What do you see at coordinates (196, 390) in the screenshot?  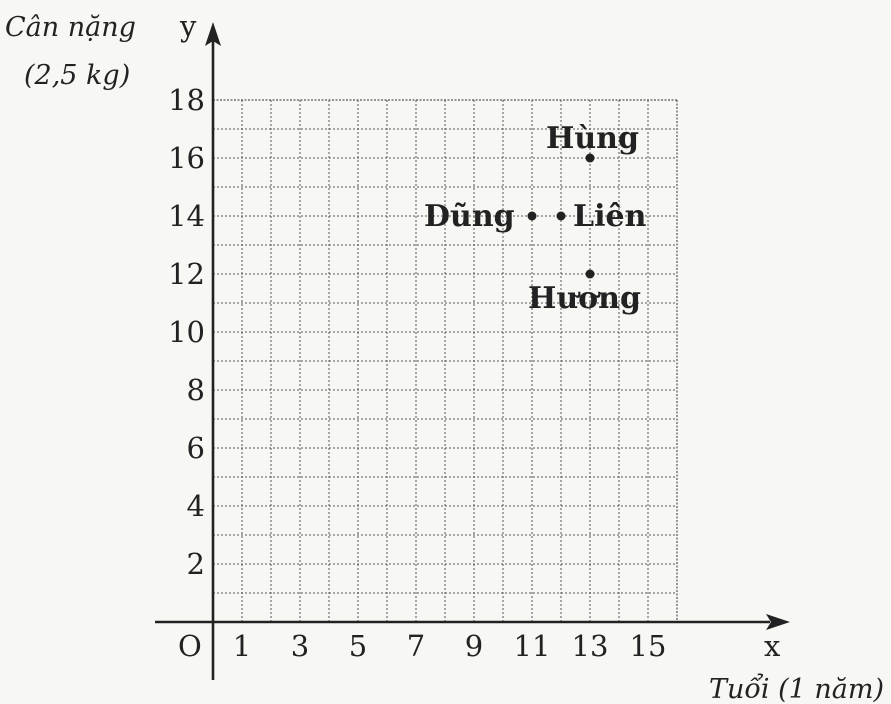 I see `y-tick-label: 8` at bounding box center [196, 390].